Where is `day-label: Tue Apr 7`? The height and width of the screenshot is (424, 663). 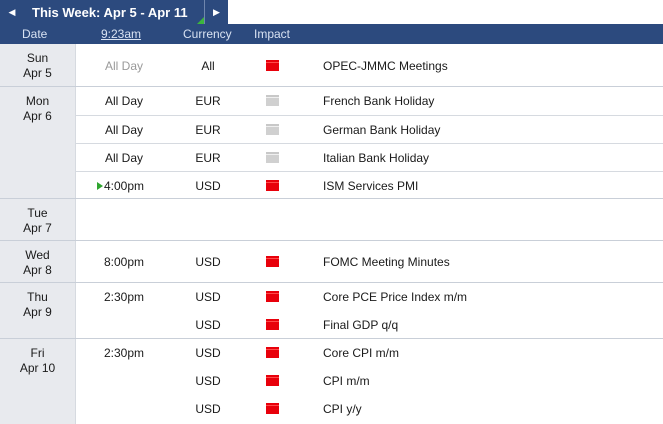
day-label: Tue Apr 7 is located at coordinates (38, 219).